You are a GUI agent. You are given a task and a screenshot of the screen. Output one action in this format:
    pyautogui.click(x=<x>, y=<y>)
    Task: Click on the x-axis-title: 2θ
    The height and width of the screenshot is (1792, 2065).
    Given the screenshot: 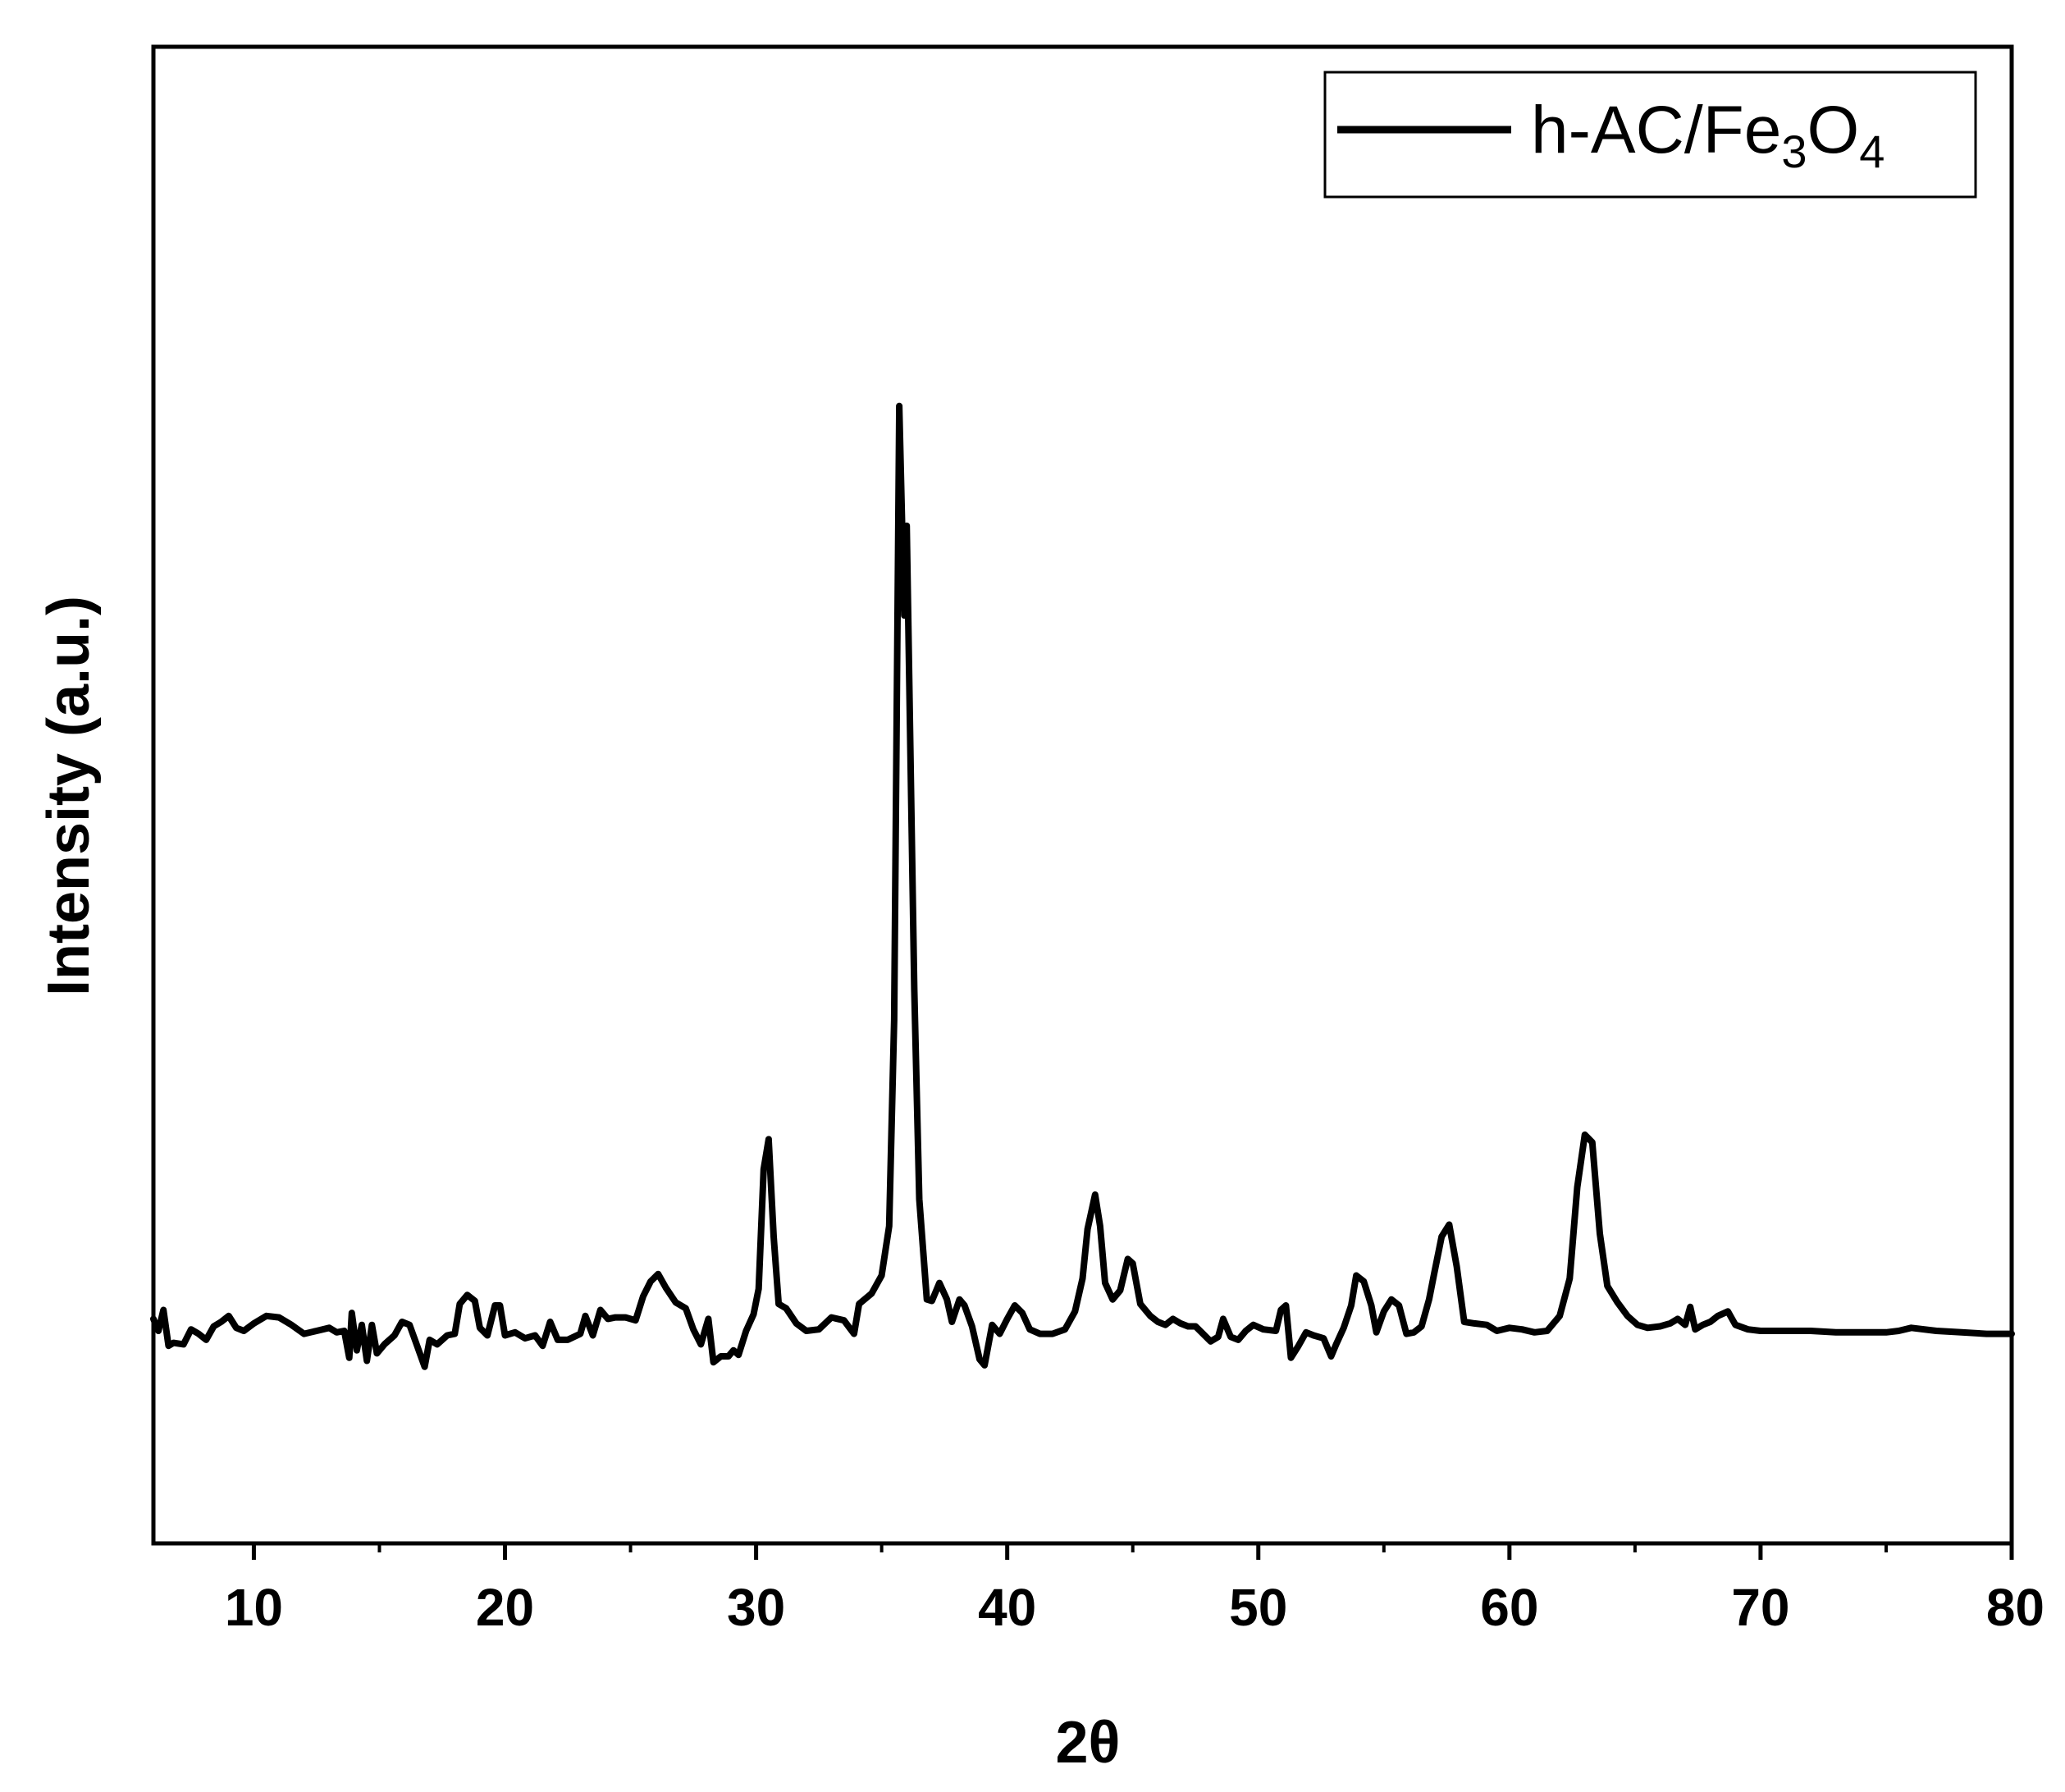 What is the action you would take?
    pyautogui.click(x=1088, y=1743)
    